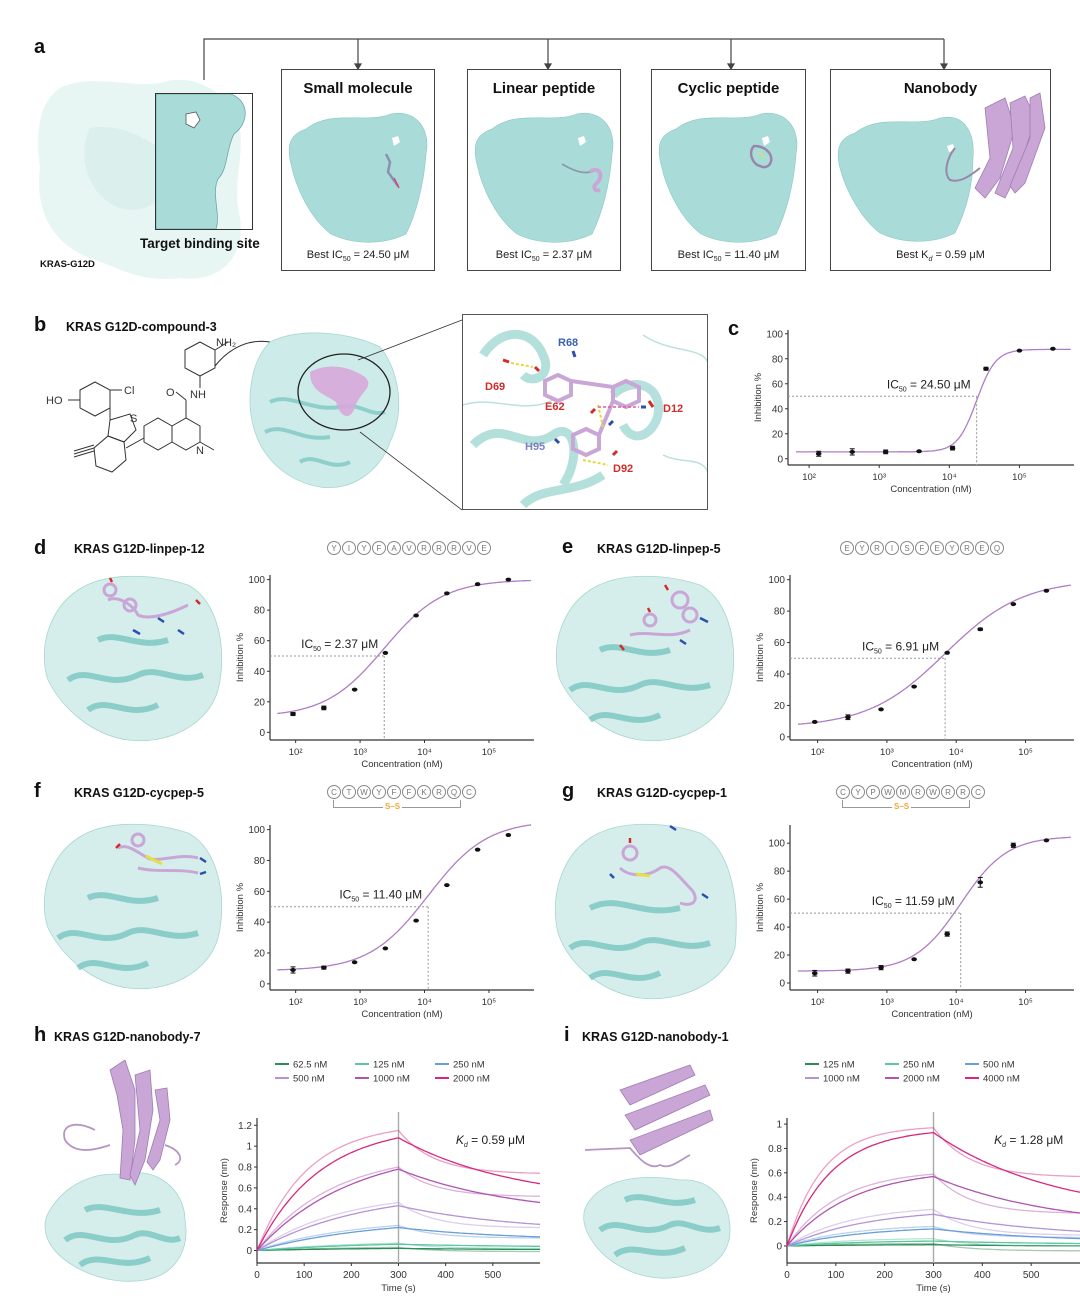 Image resolution: width=1080 pixels, height=1303 pixels. I want to click on y-tick-label: 60, so click(260, 641).